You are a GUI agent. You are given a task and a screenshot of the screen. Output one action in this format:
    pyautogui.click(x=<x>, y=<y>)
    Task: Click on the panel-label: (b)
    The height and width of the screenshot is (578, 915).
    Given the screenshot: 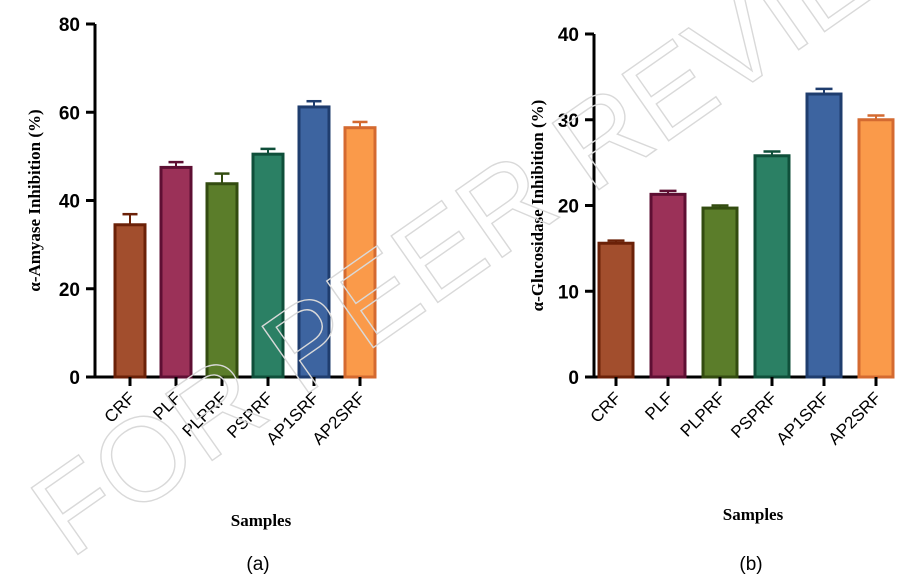 What is the action you would take?
    pyautogui.click(x=750, y=564)
    